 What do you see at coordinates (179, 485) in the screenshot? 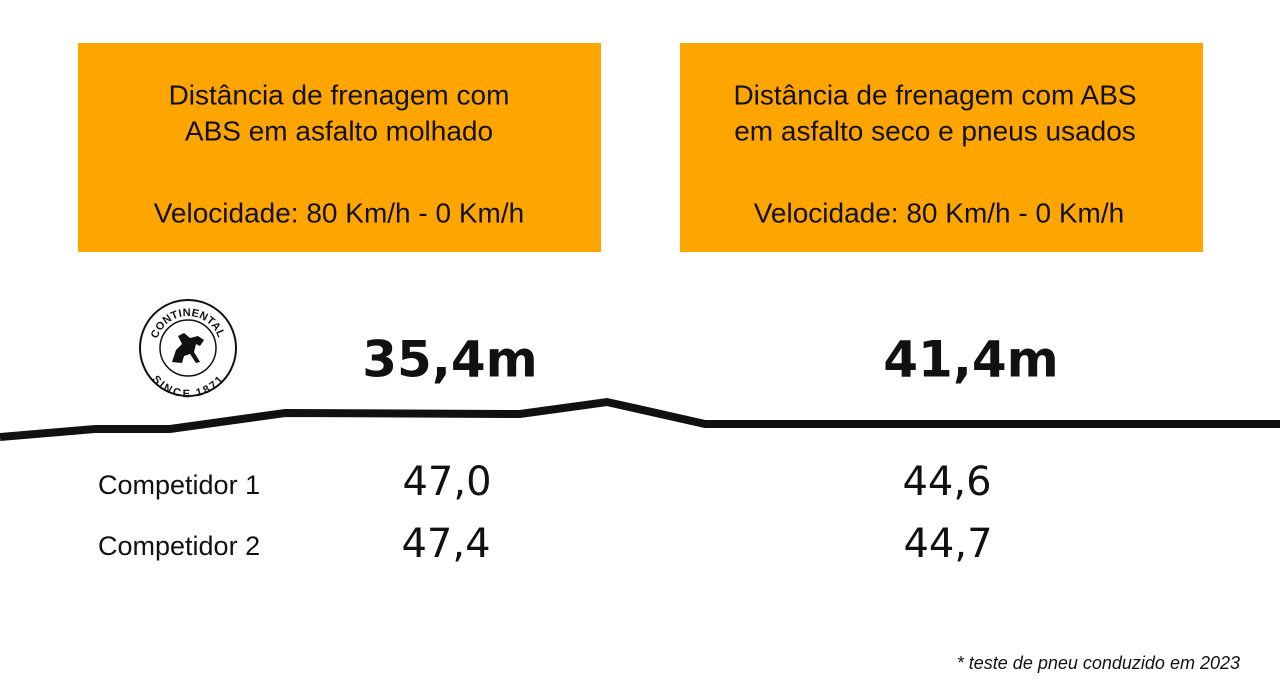
I see `competitor-name: Competidor 1` at bounding box center [179, 485].